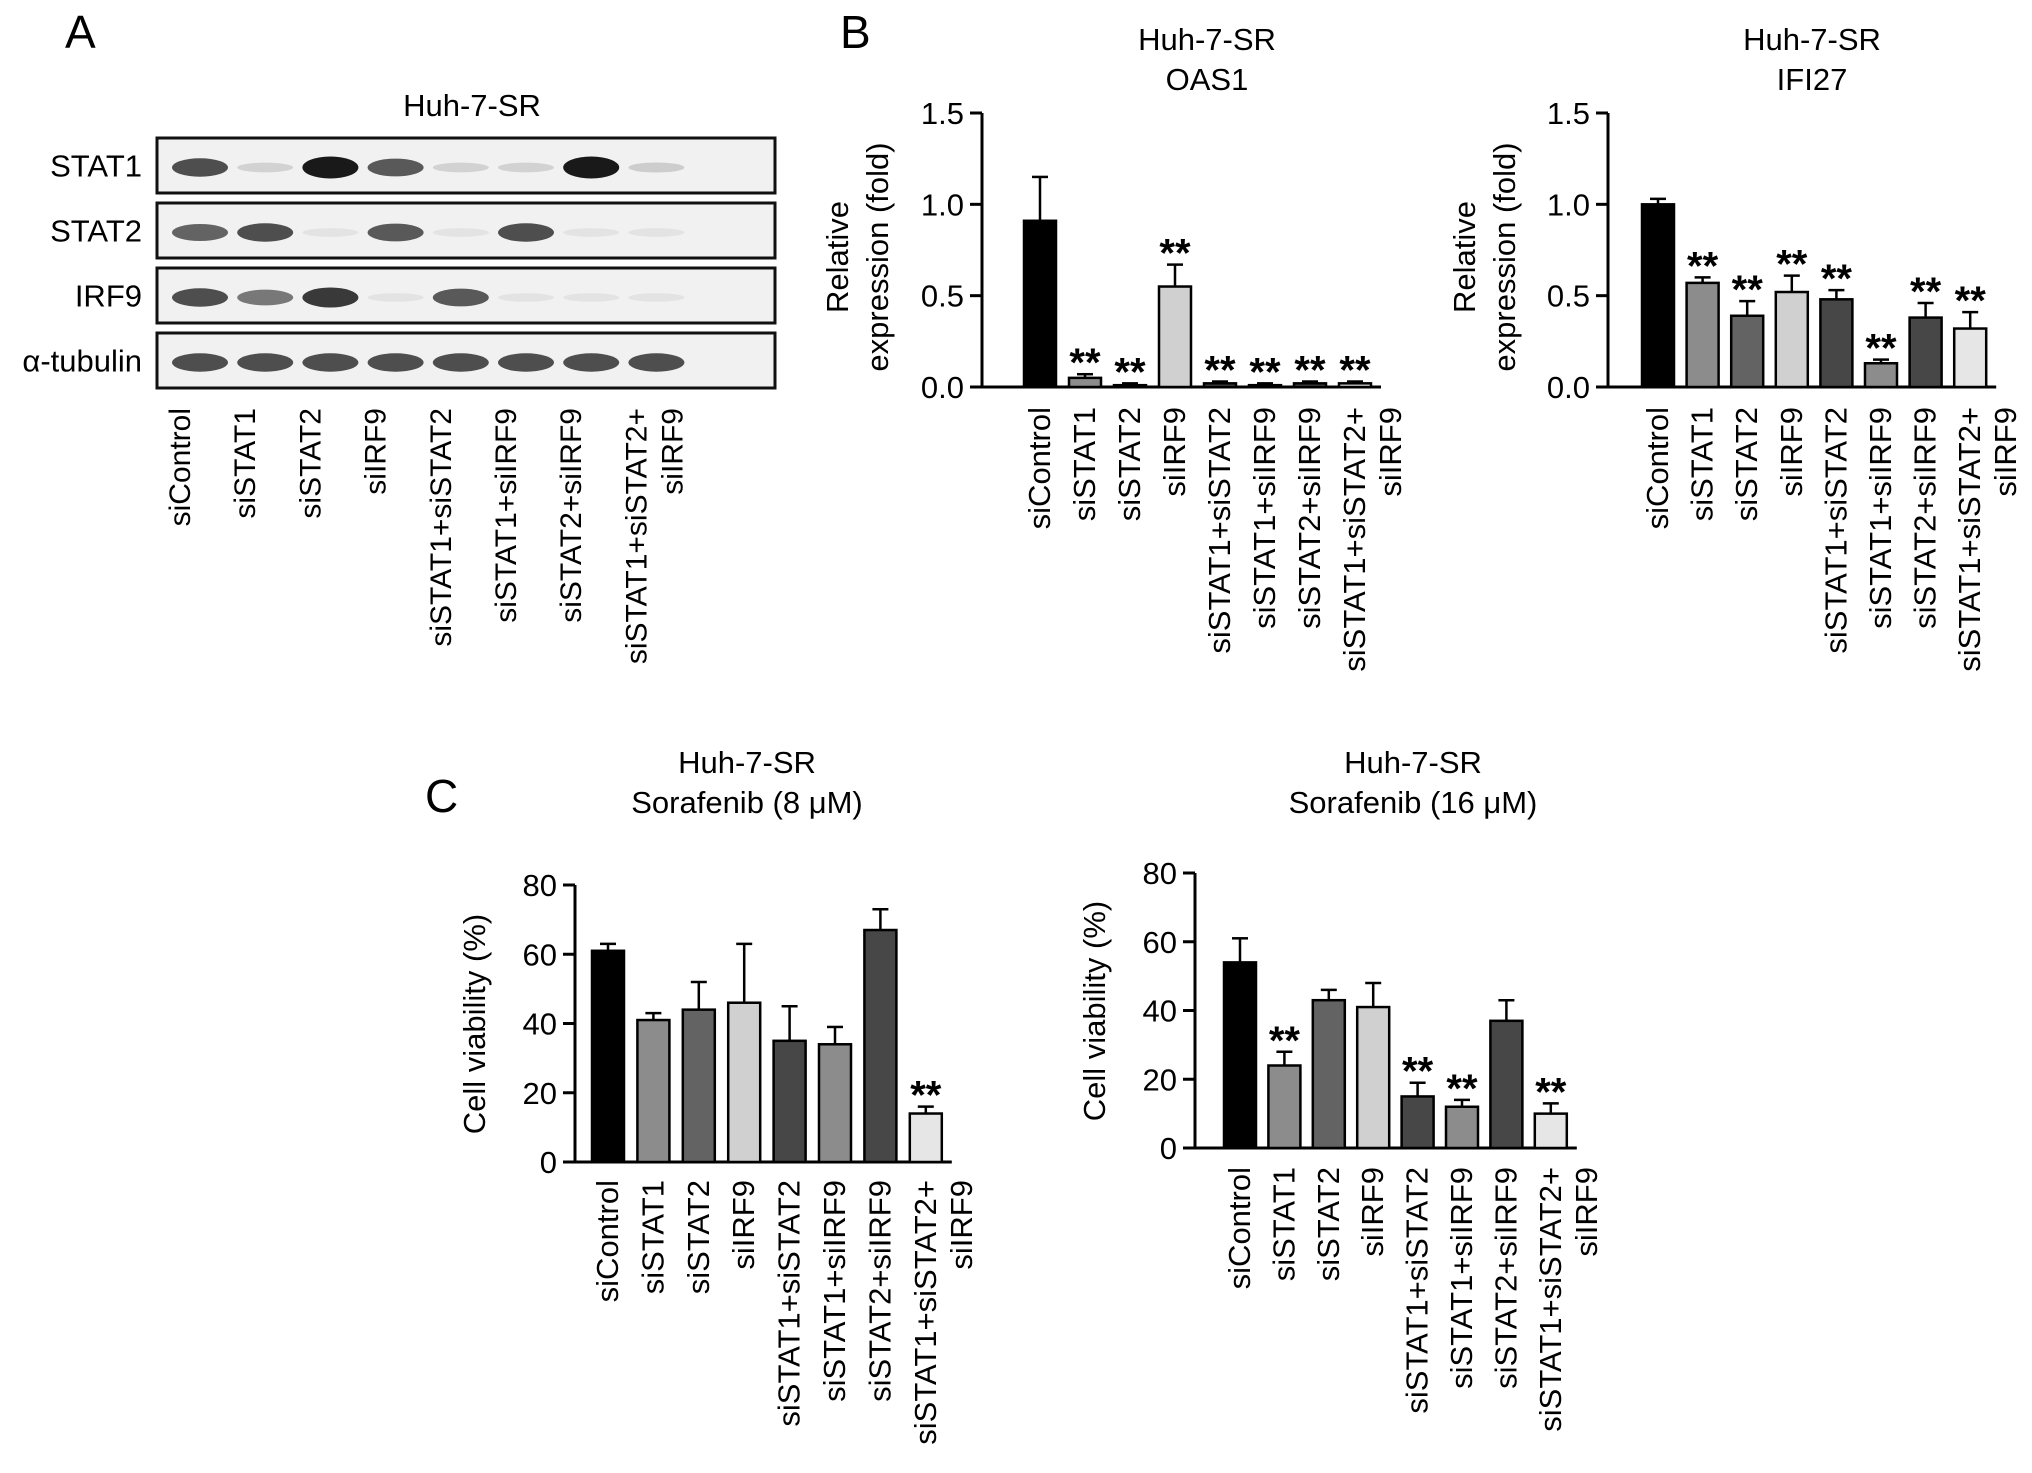 Image resolution: width=2032 pixels, height=1473 pixels. What do you see at coordinates (1835, 530) in the screenshot?
I see `chart-ifi27-x-tick-label: siSTAT1+siSTAT2` at bounding box center [1835, 530].